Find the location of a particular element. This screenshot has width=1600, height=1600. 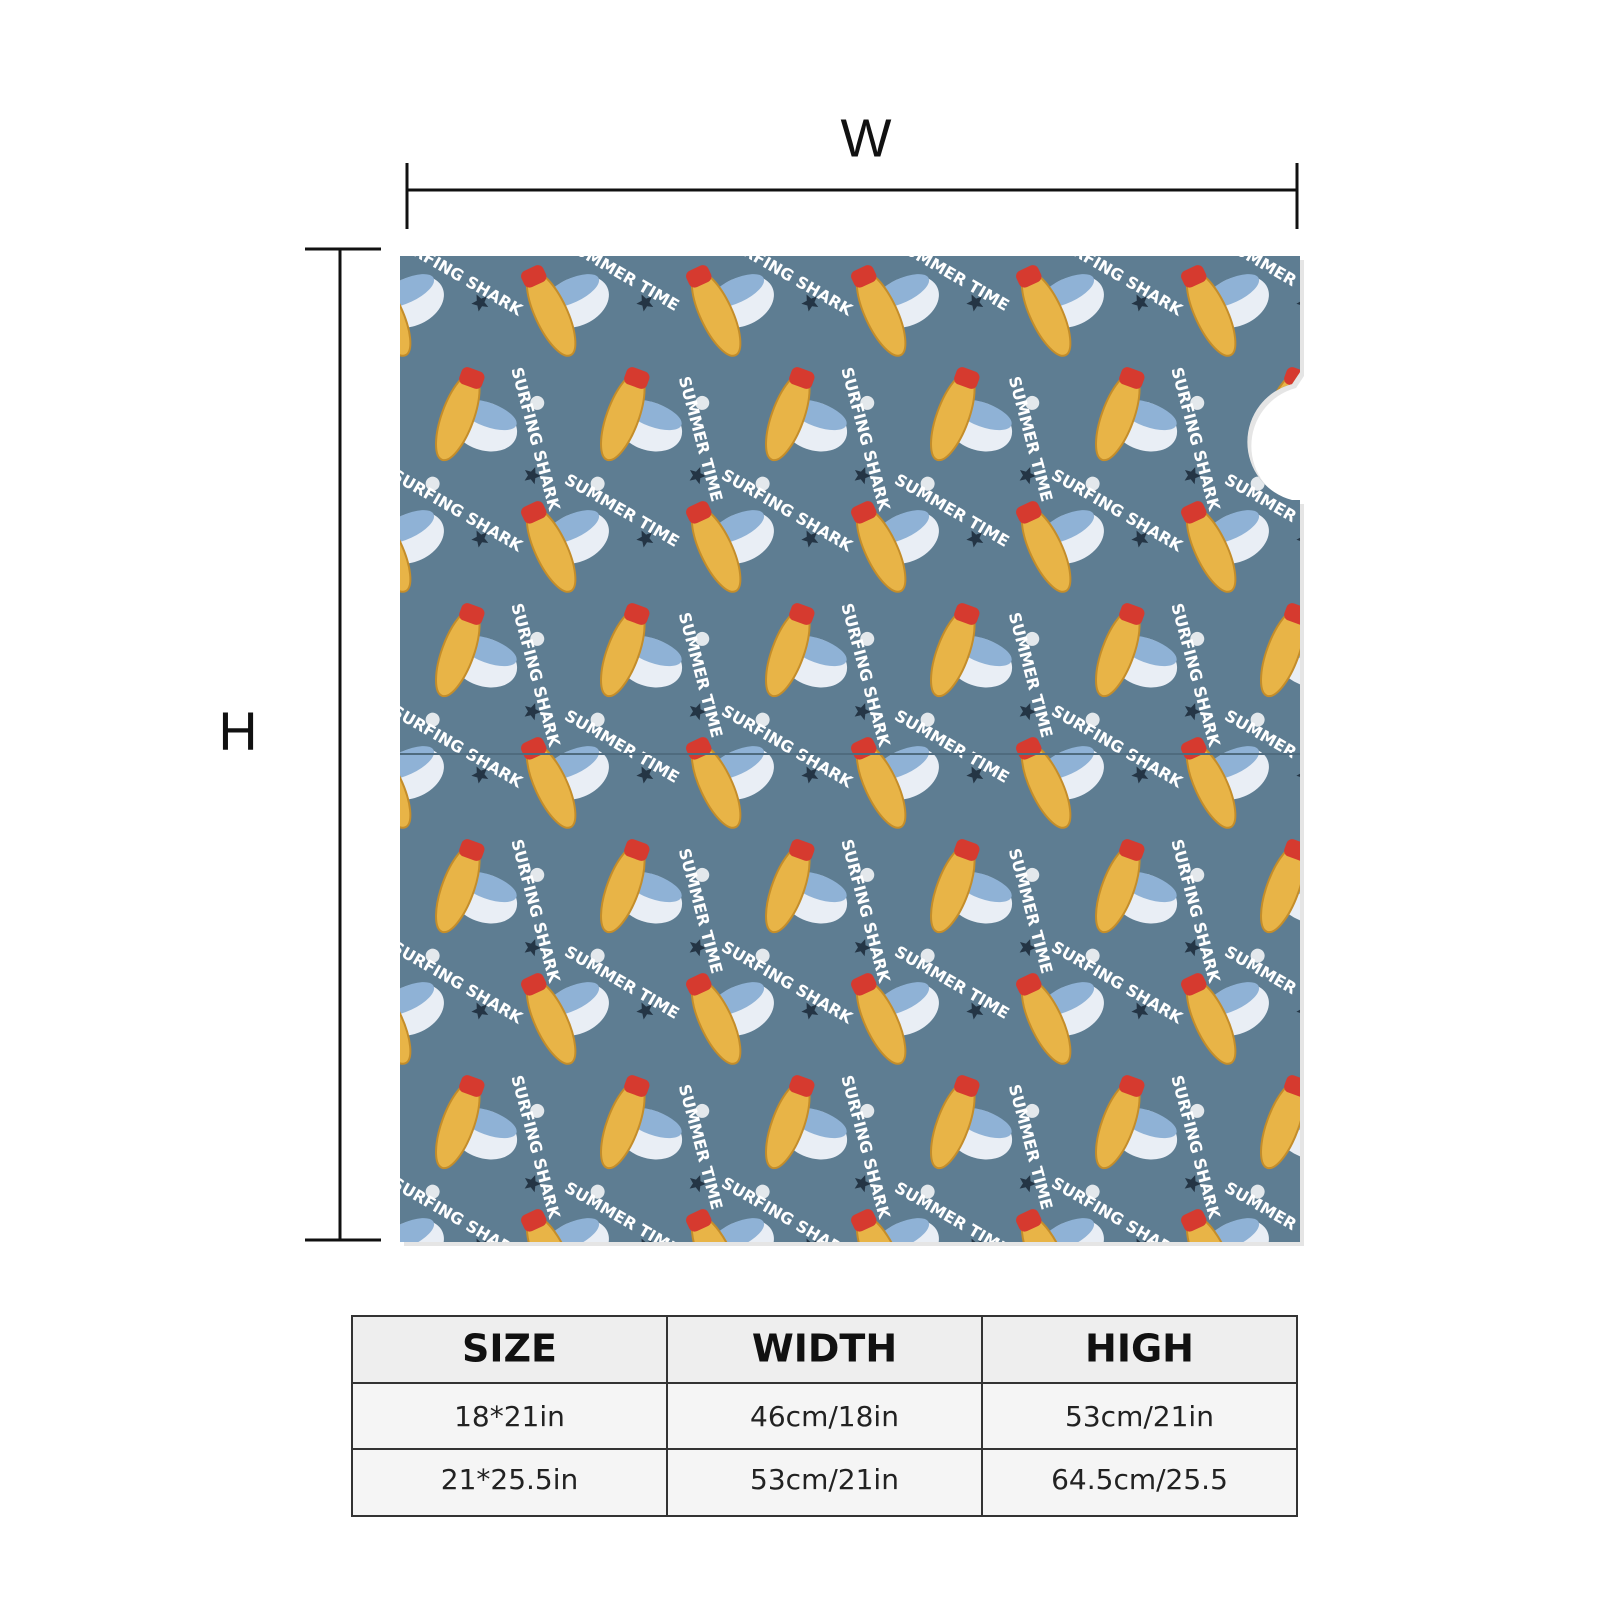

table-cell: 46cm/18in is located at coordinates (824, 1416).